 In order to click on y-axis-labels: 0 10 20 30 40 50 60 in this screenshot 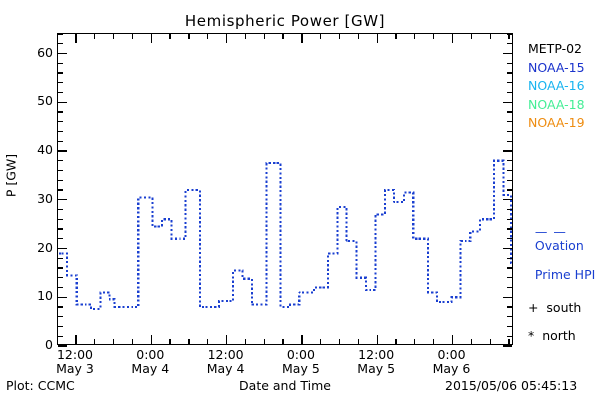, I will do `click(31, 193)`.